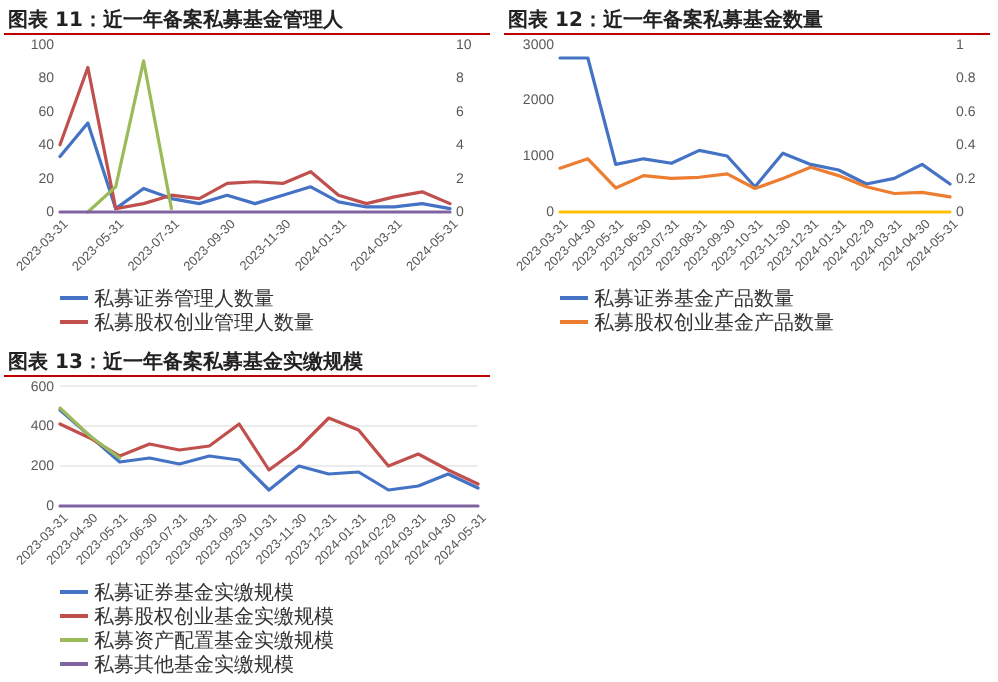 This screenshot has height=682, width=998. Describe the element at coordinates (214, 617) in the screenshot. I see `legend-label: 私募股权创业基金实缴规模` at that location.